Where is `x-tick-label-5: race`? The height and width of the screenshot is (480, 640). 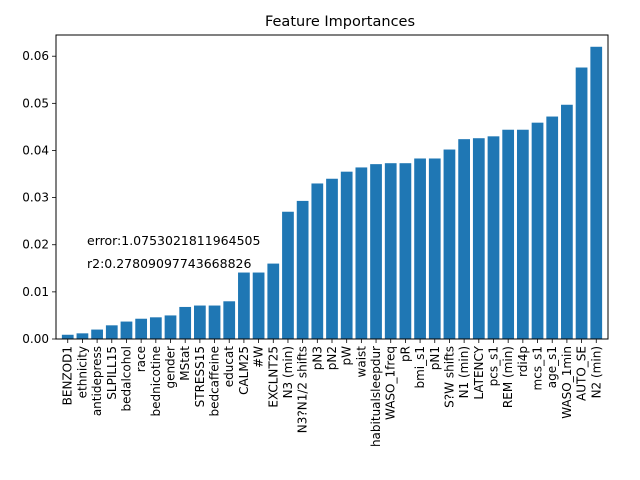 x-tick-label-5: race is located at coordinates (141, 359).